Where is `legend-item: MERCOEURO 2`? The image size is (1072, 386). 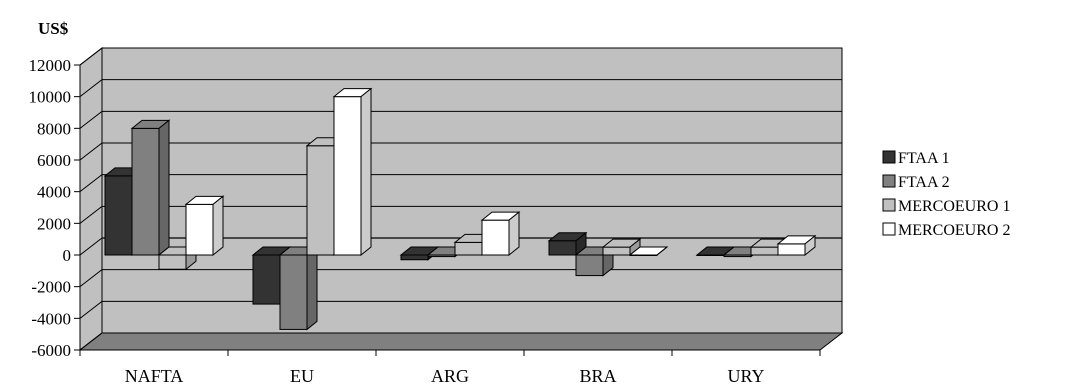
legend-item: MERCOEURO 2 is located at coordinates (946, 230).